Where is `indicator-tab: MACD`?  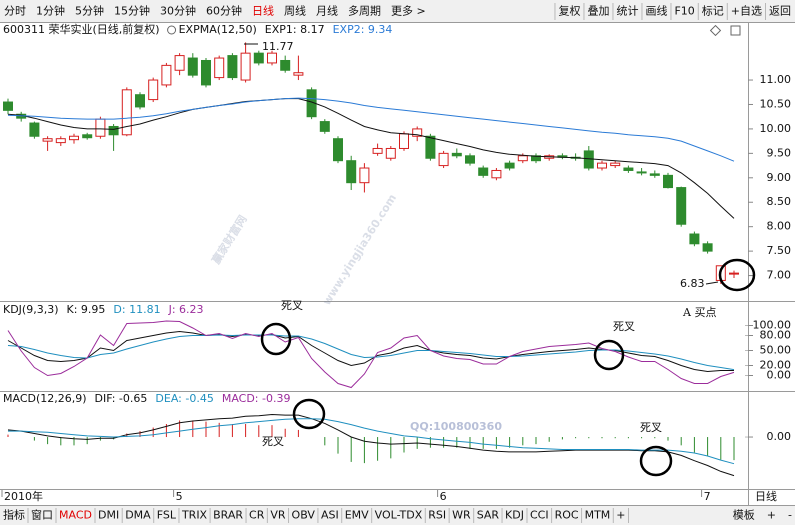
indicator-tab: MACD is located at coordinates (75, 515).